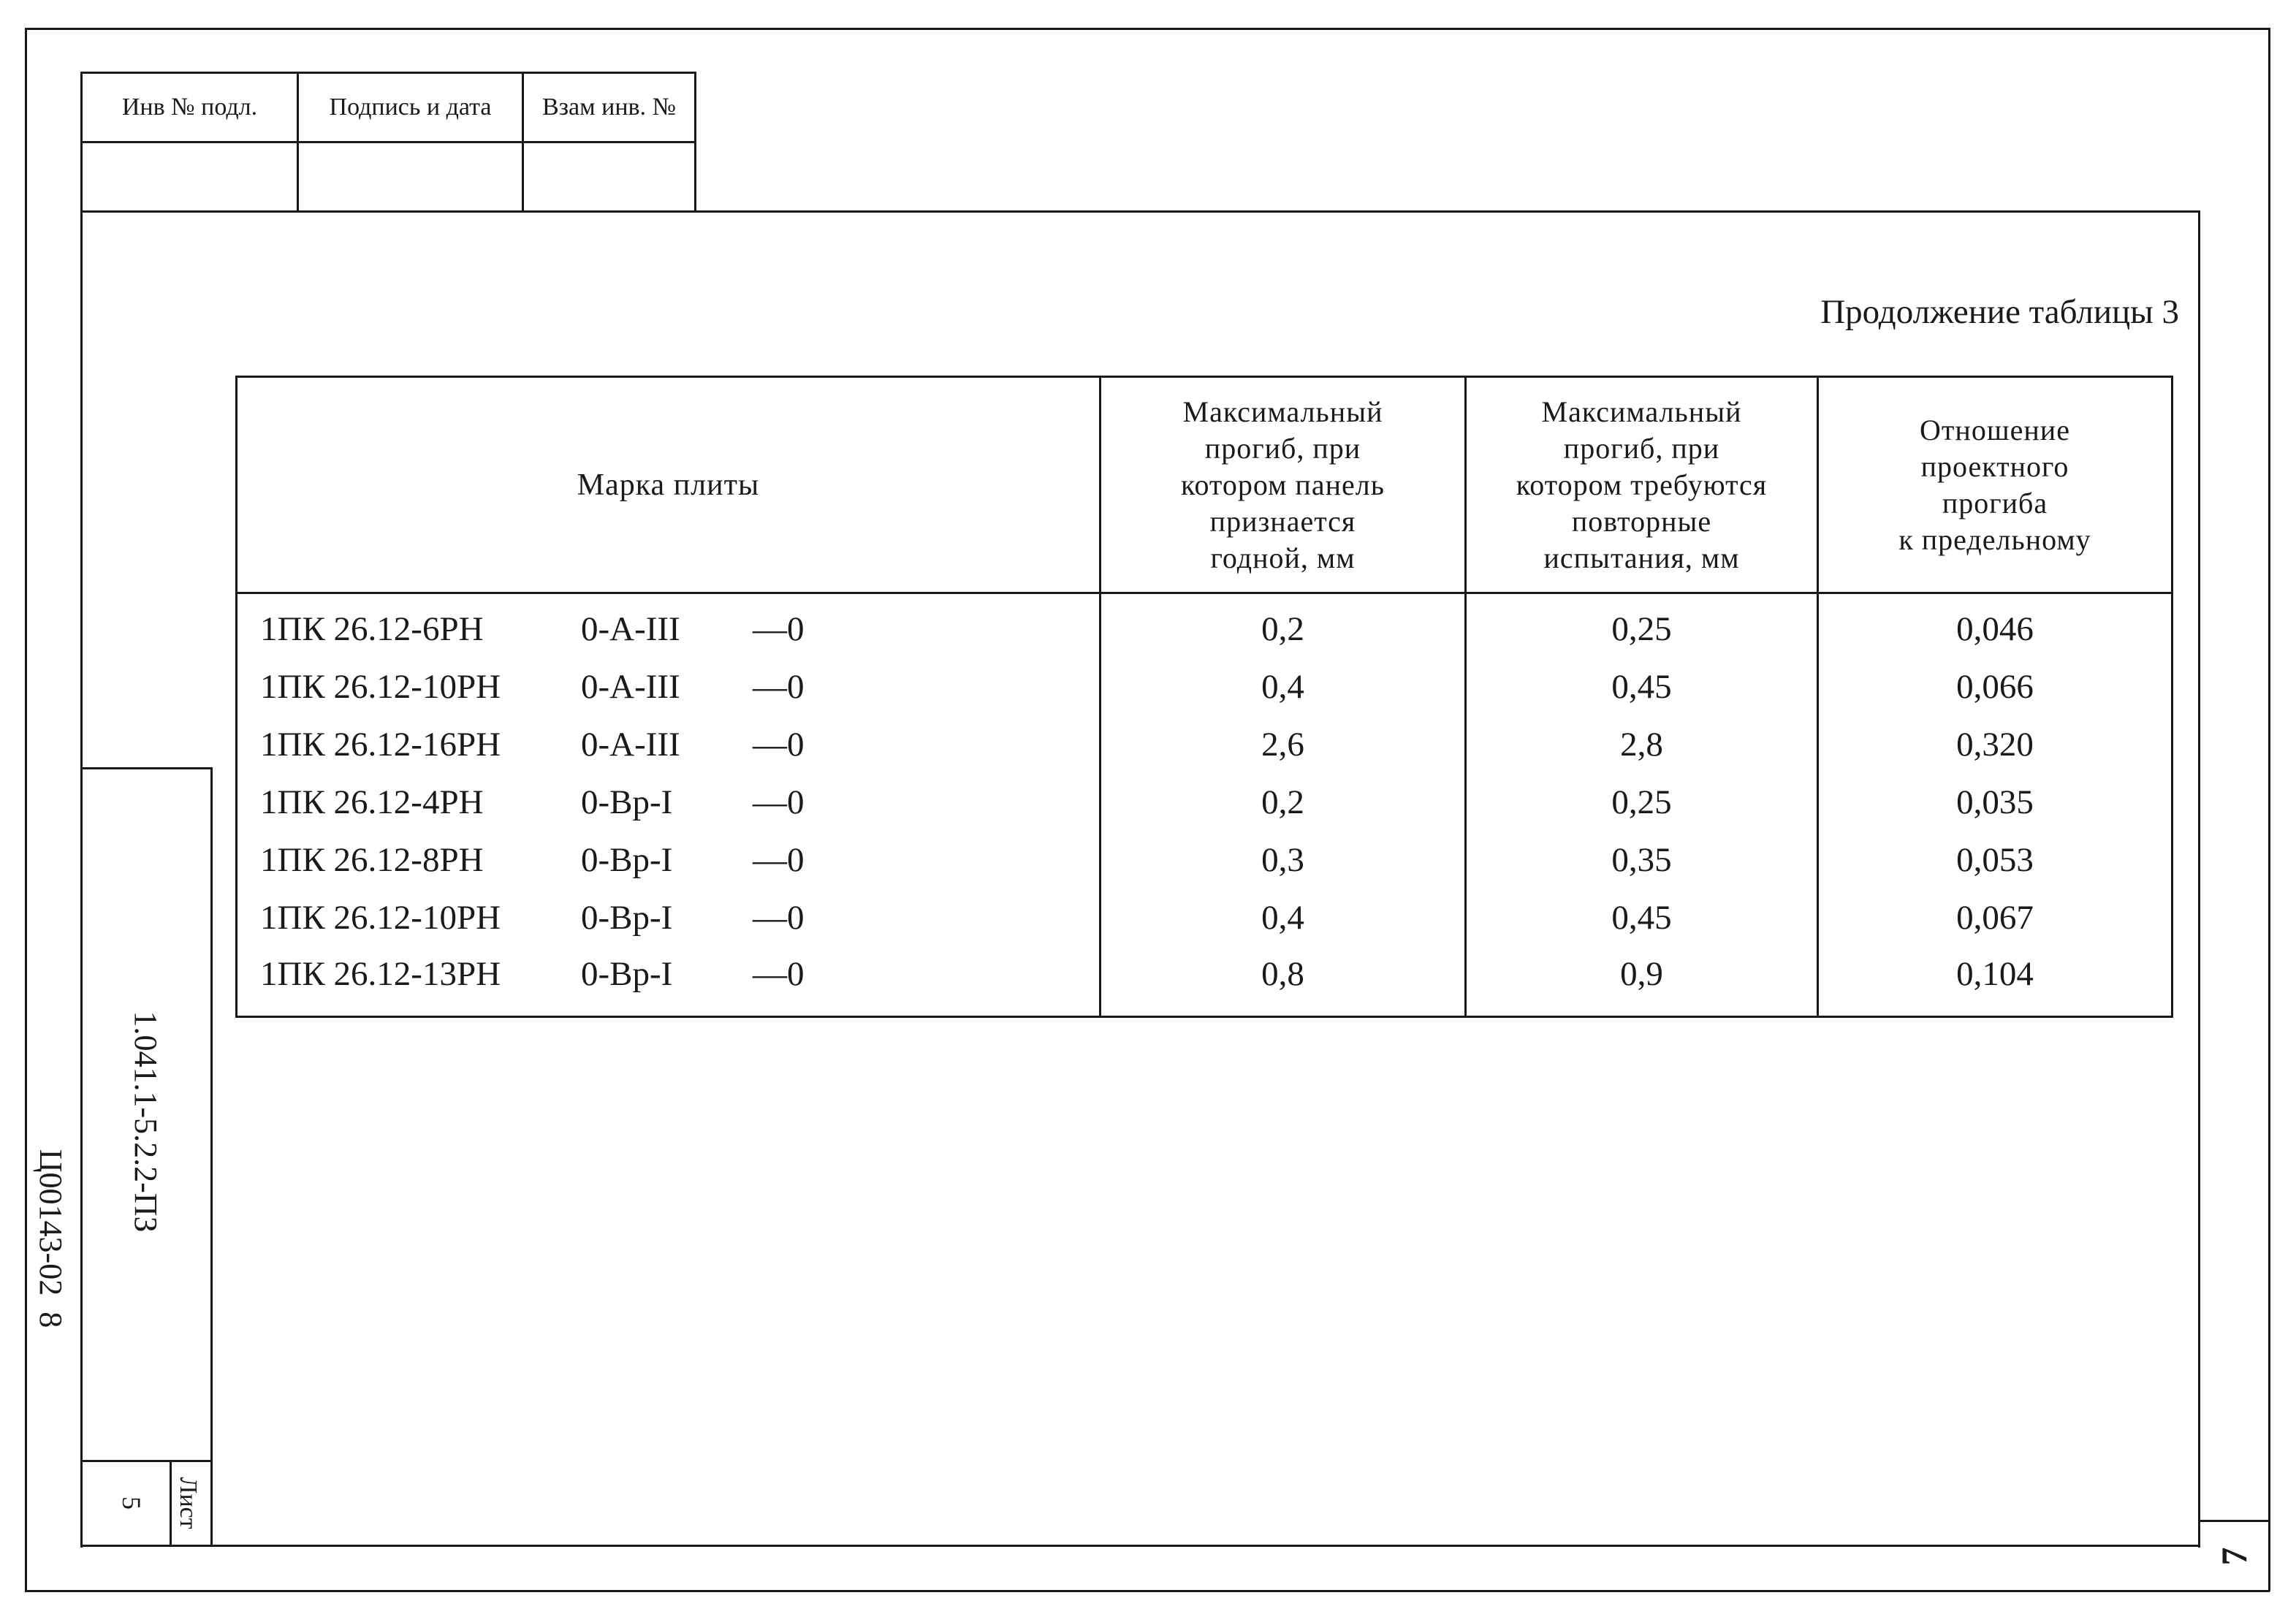 This screenshot has height=1617, width=2296. Describe the element at coordinates (1282, 974) in the screenshot. I see `cell-max-deflection-ok: 0,8` at that location.